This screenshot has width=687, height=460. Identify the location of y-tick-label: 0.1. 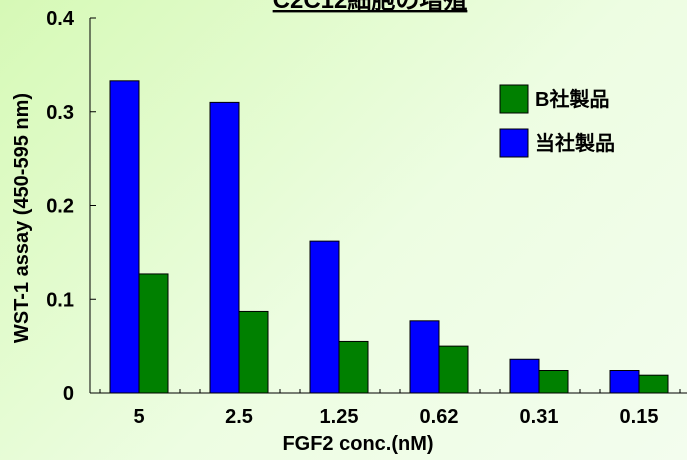
(60, 300).